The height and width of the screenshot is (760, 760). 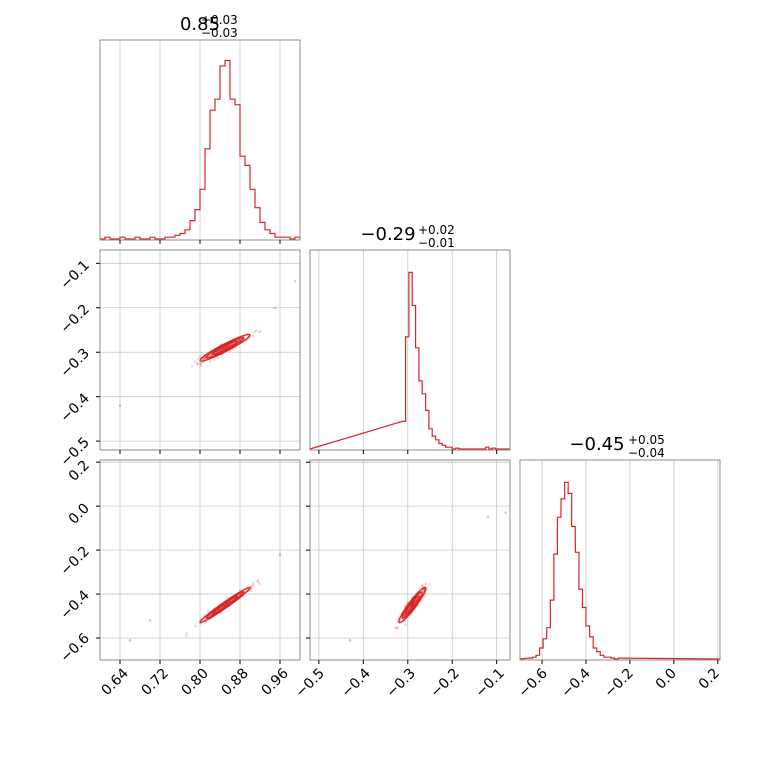 What do you see at coordinates (74, 561) in the screenshot?
I see `tick-label-p2-y: −0.2` at bounding box center [74, 561].